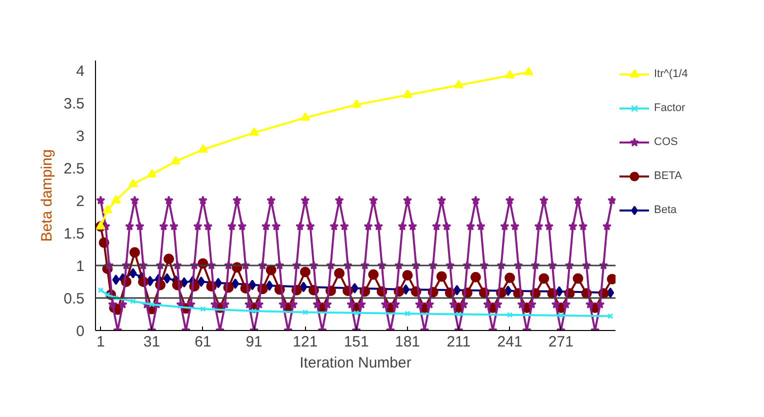  I want to click on x-tick-label: 121, so click(305, 342).